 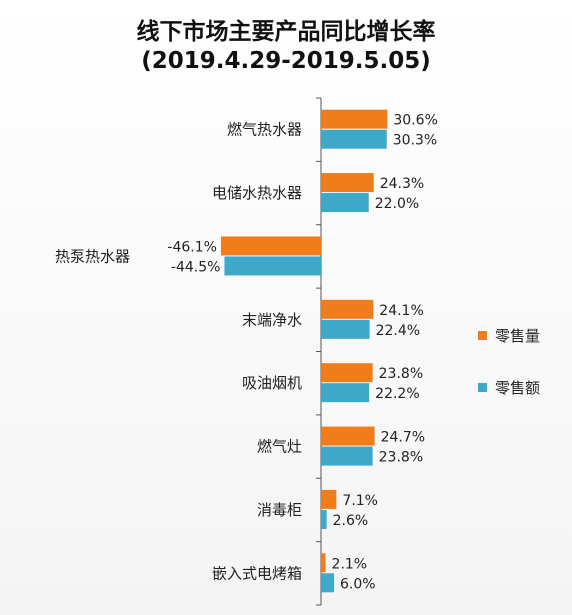 What do you see at coordinates (360, 501) in the screenshot?
I see `data-label: 7.1%` at bounding box center [360, 501].